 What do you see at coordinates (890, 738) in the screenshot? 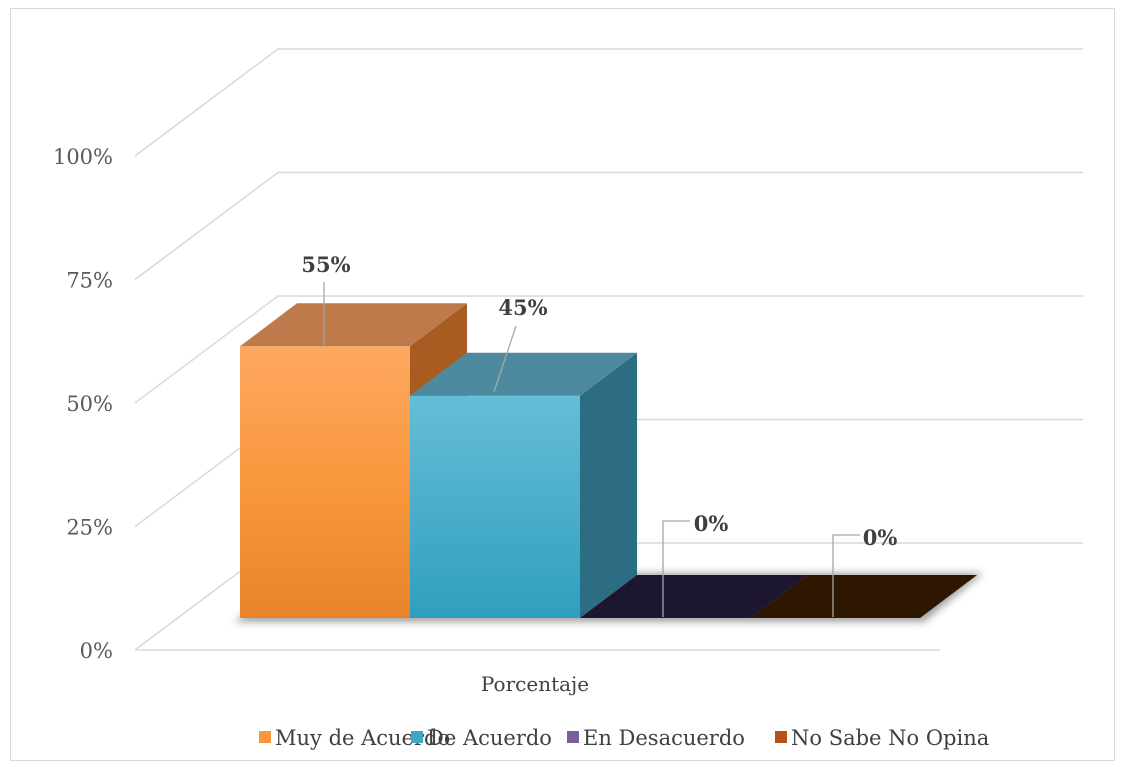
I see `legend-label: No Sabe No Opina` at bounding box center [890, 738].